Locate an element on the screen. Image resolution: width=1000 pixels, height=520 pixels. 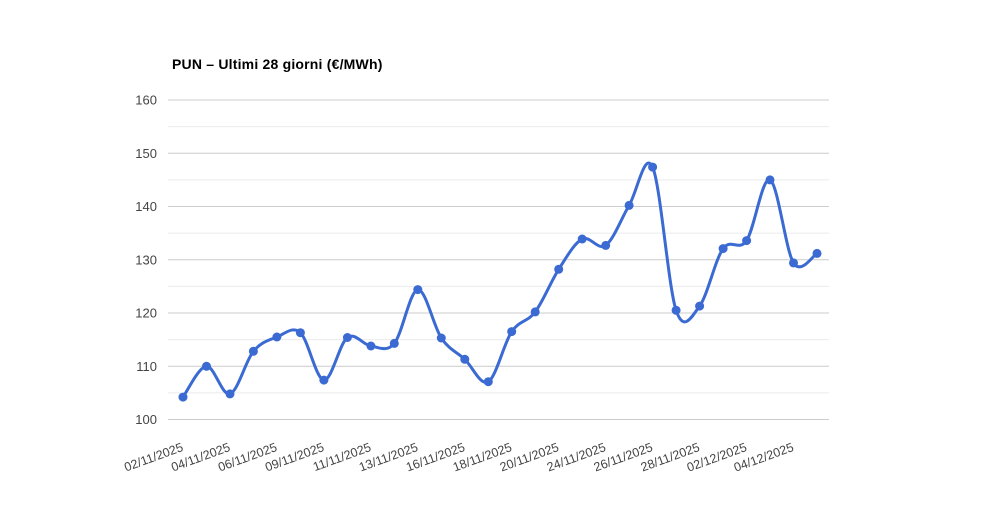
y-tick-label: 150 is located at coordinates (146, 153).